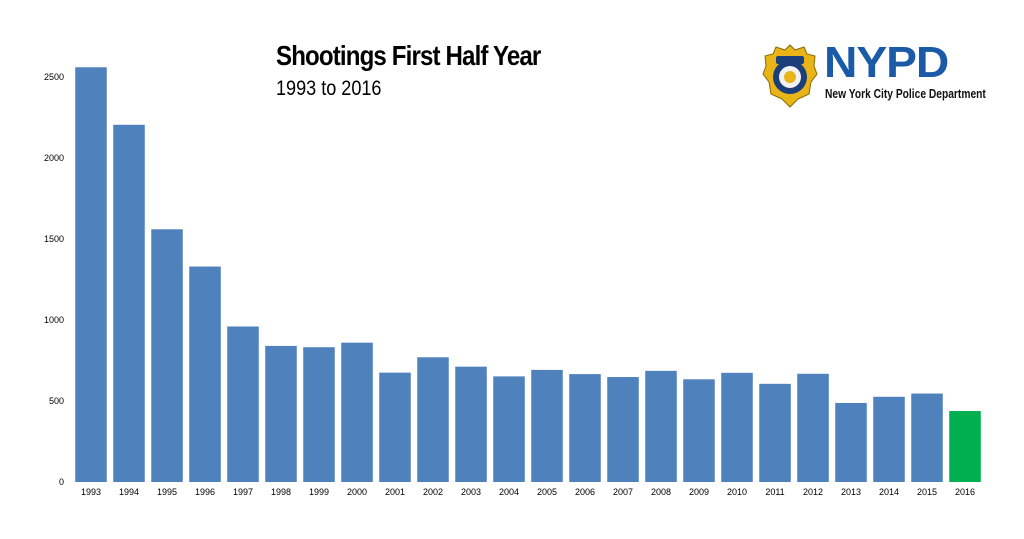  I want to click on x-tick-label: 1996, so click(205, 492).